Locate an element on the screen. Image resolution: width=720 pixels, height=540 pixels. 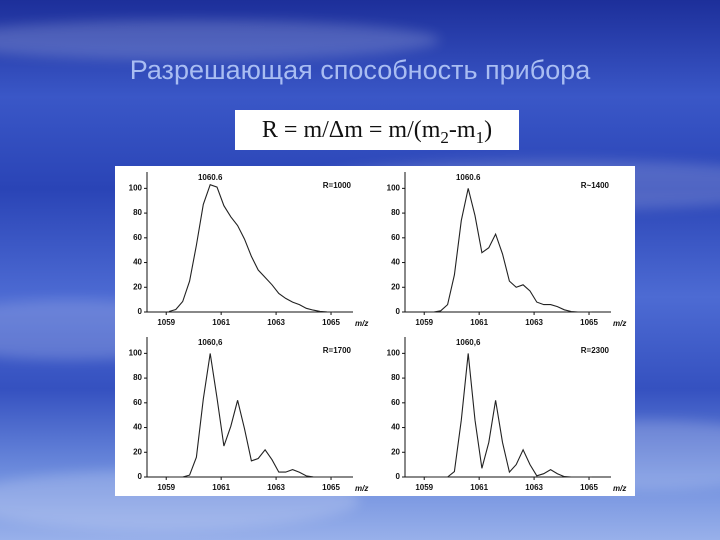
resolution-label: R=2300 is located at coordinates (595, 350).